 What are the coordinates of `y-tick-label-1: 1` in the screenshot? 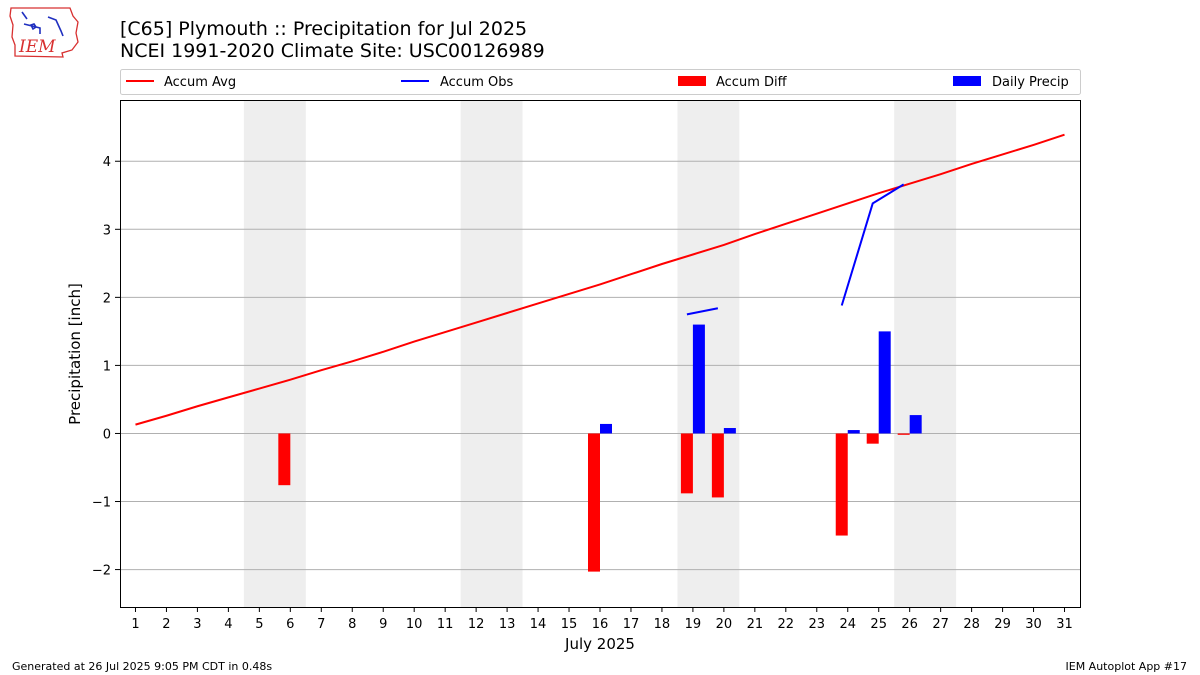 It's located at (107, 366).